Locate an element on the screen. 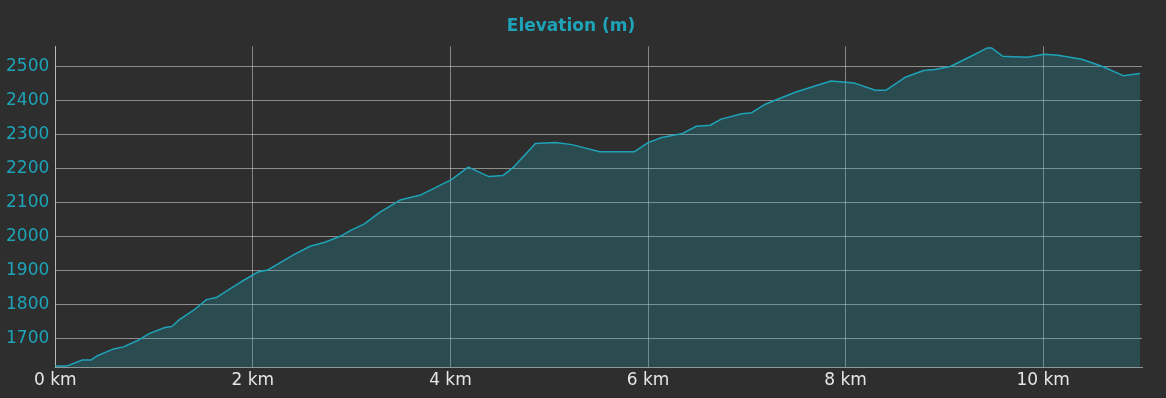 The width and height of the screenshot is (1166, 398). x-tick-label: 4 km is located at coordinates (450, 379).